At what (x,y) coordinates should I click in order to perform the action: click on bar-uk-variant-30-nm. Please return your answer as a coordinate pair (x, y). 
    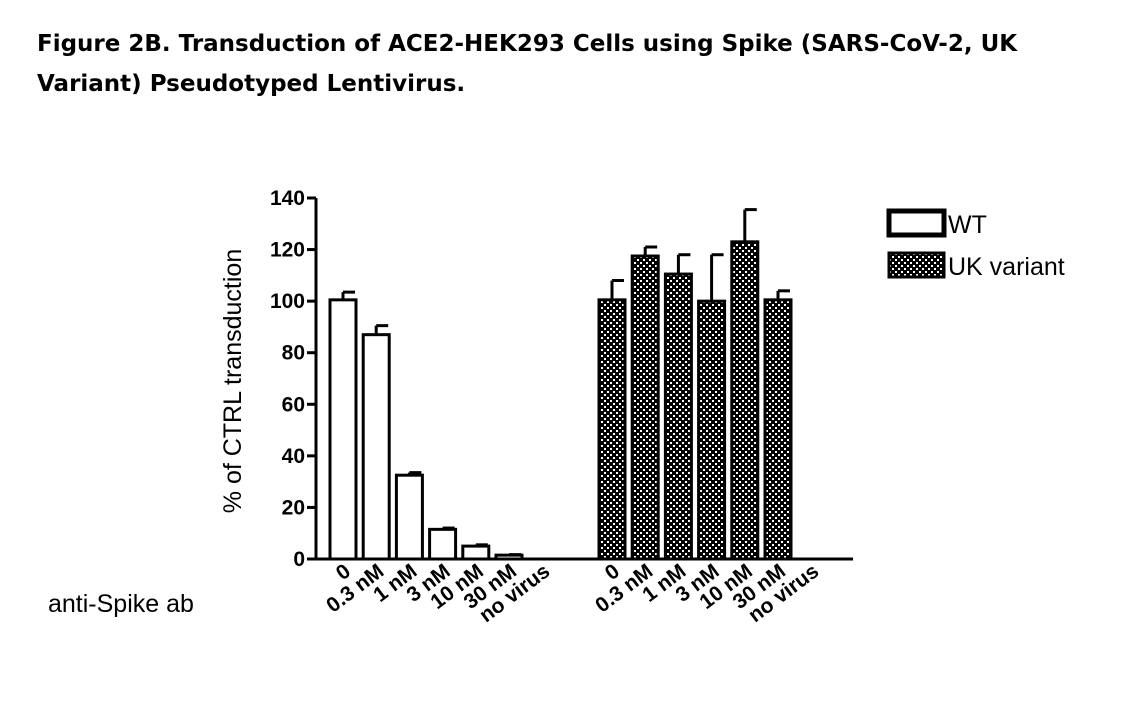
    Looking at the image, I should click on (778, 429).